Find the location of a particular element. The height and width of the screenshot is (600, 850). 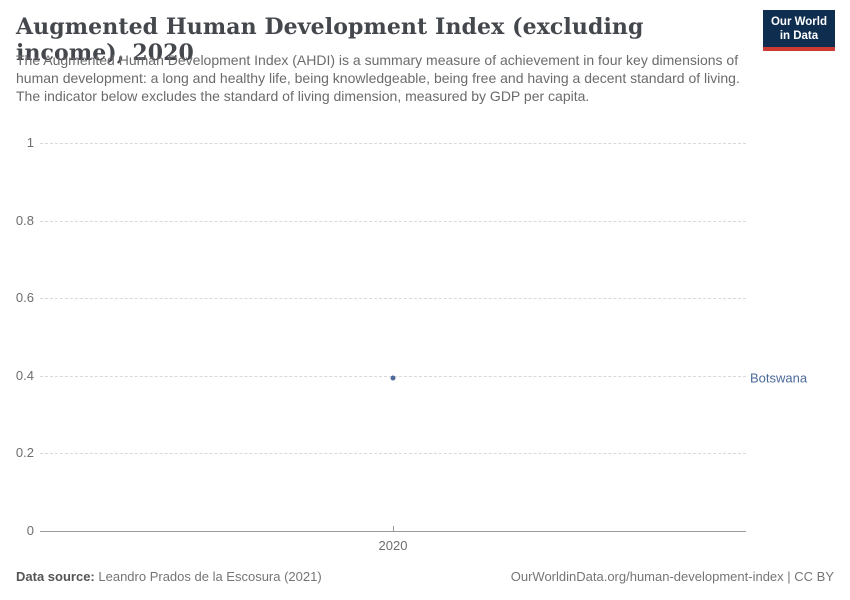

data-source-value: Leandro Prados de la Escosura (2021) is located at coordinates (210, 576).